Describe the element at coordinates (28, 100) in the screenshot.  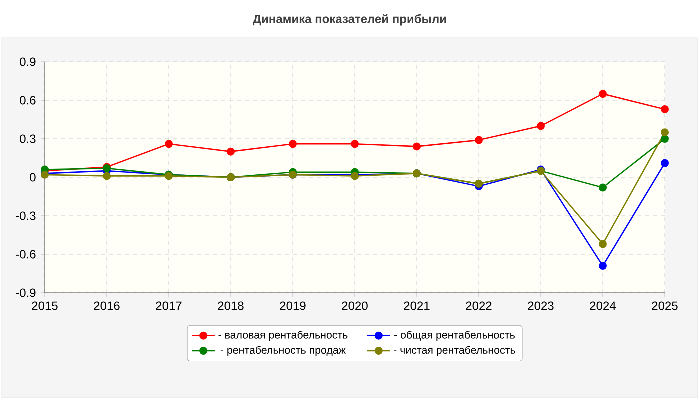
I see `y-tick-label: 0.6` at that location.